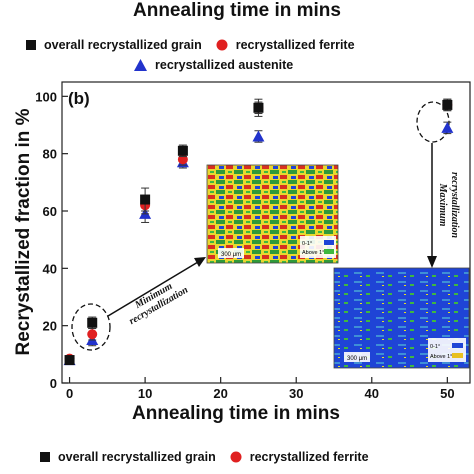  I want to click on x-tick-label: 20, so click(220, 393).